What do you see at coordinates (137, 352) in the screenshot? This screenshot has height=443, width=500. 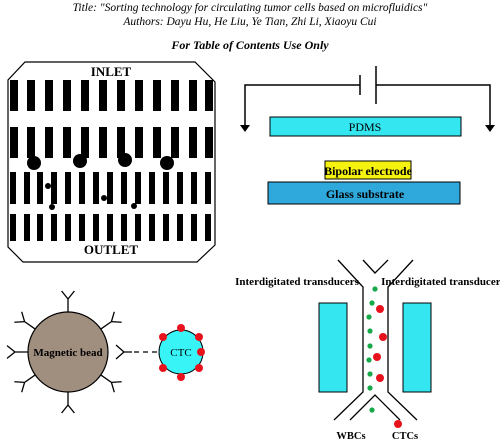 I see `binding-link` at bounding box center [137, 352].